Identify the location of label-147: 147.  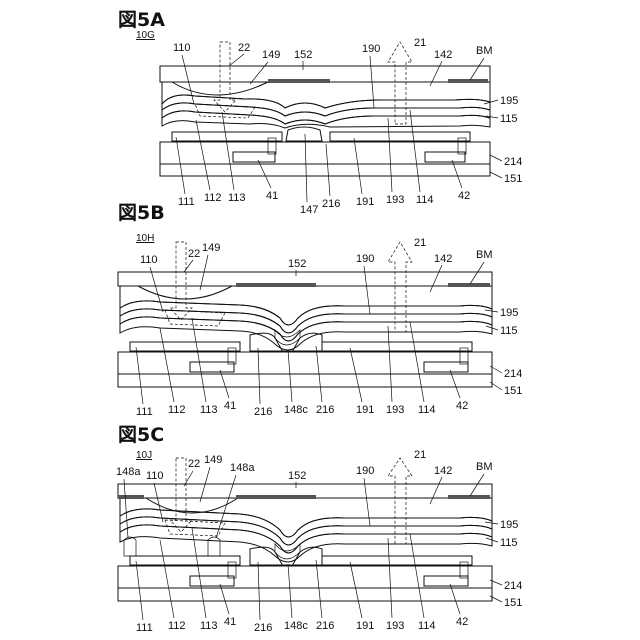
(309, 210).